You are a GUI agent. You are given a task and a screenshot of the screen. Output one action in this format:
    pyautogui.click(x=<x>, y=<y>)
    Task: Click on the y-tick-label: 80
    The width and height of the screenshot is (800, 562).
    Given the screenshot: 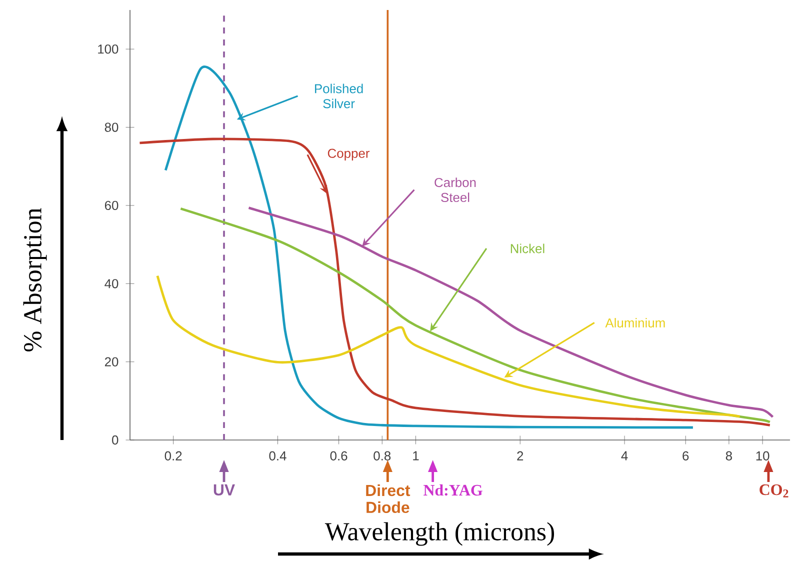 What is the action you would take?
    pyautogui.click(x=111, y=127)
    